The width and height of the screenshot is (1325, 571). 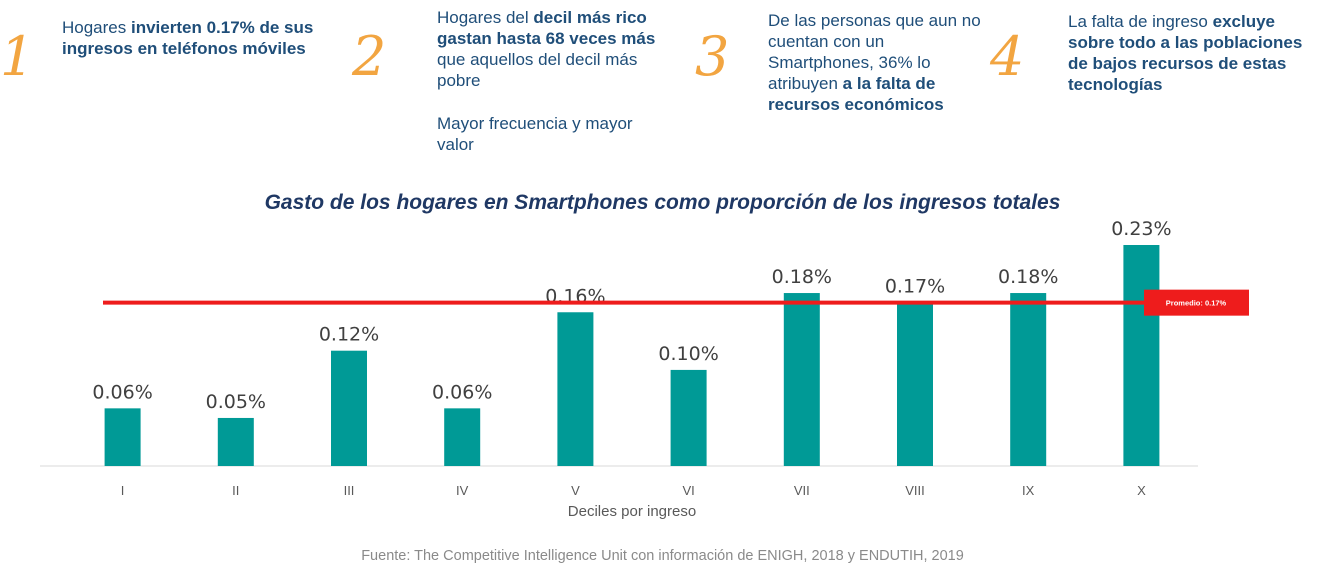 What do you see at coordinates (462, 437) in the screenshot?
I see `bar-IV` at bounding box center [462, 437].